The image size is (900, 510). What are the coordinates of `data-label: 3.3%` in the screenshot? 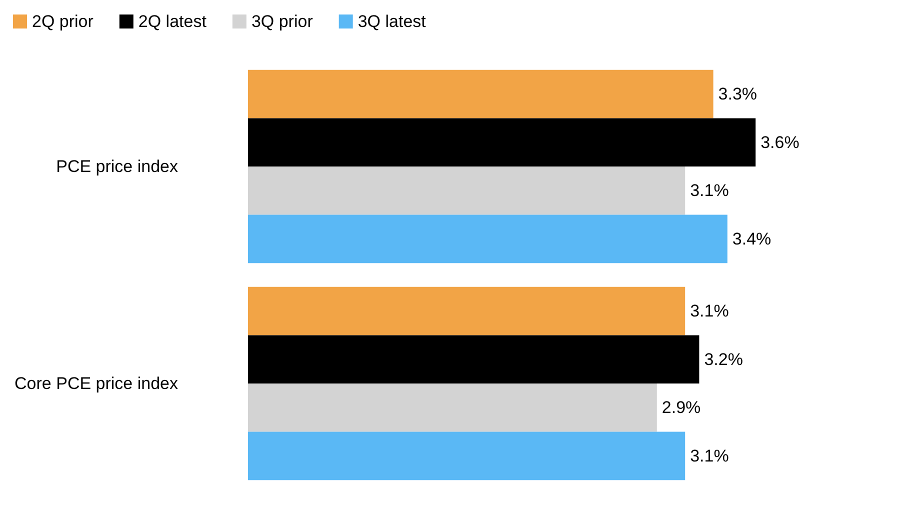 It's located at (738, 94).